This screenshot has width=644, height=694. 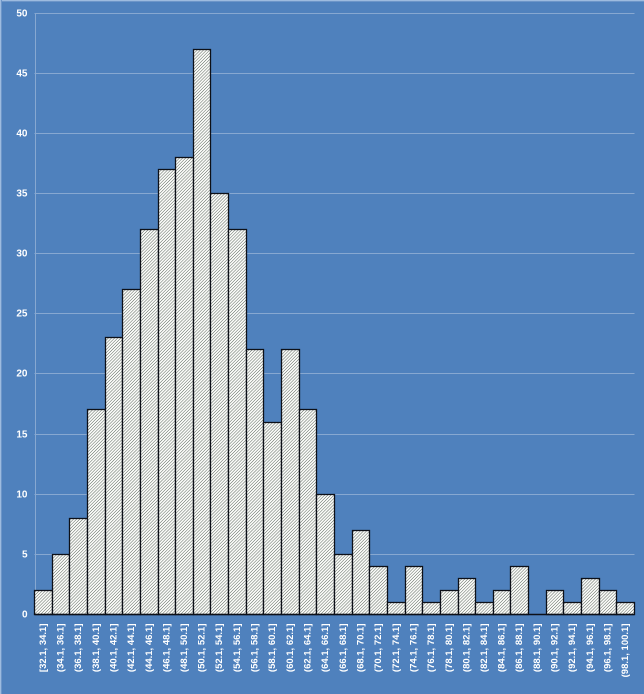 What do you see at coordinates (431, 648) in the screenshot?
I see `svg-text: (76.1, 78.1]` at bounding box center [431, 648].